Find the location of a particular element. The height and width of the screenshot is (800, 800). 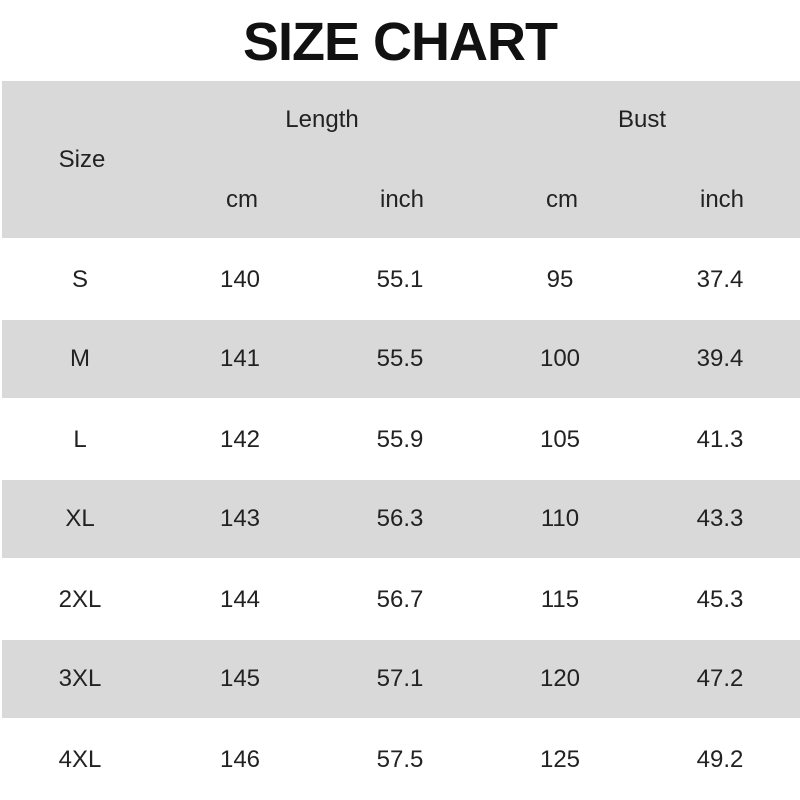

bust-cm-cell: 105 is located at coordinates (560, 439).